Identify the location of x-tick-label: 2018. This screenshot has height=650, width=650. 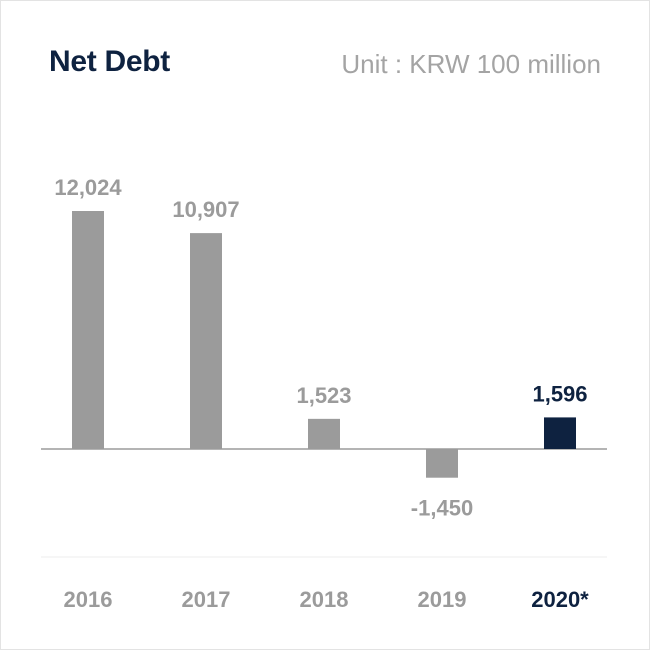
(324, 599).